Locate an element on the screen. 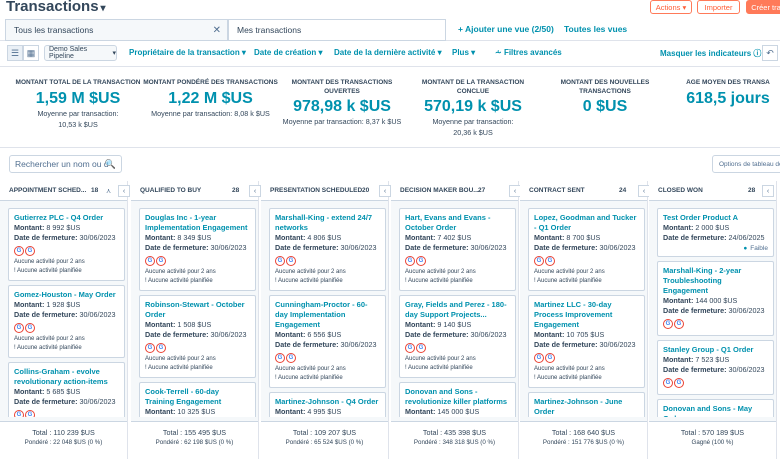  import-button: Importer is located at coordinates (718, 7).